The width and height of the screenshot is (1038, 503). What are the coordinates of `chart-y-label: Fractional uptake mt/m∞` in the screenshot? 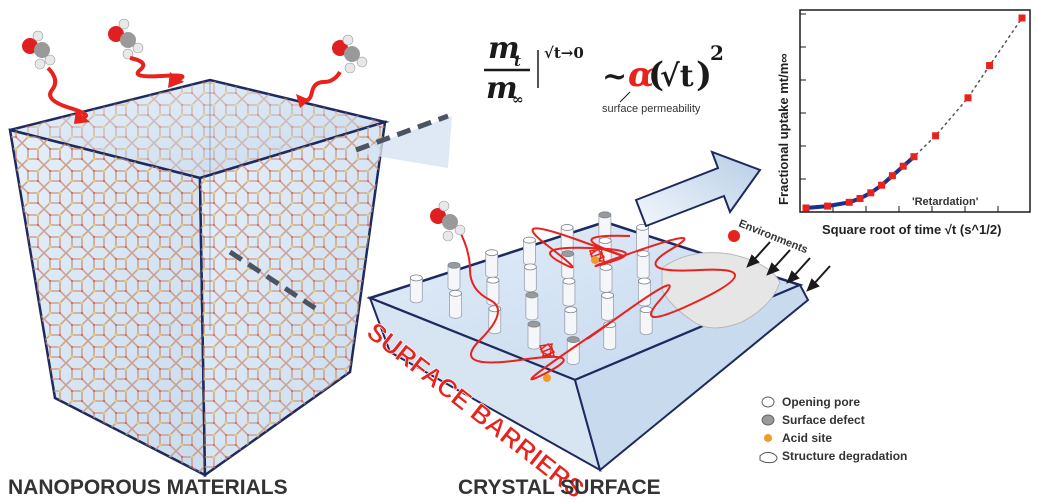 It's located at (783, 129).